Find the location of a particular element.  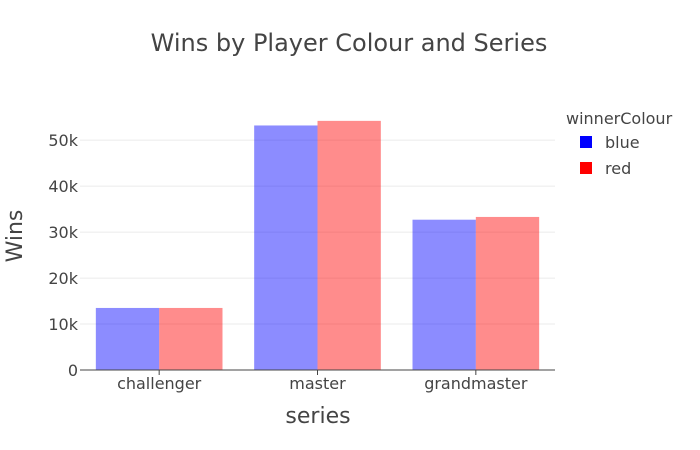

x-axis: challenger master grandmaster is located at coordinates (317, 381).